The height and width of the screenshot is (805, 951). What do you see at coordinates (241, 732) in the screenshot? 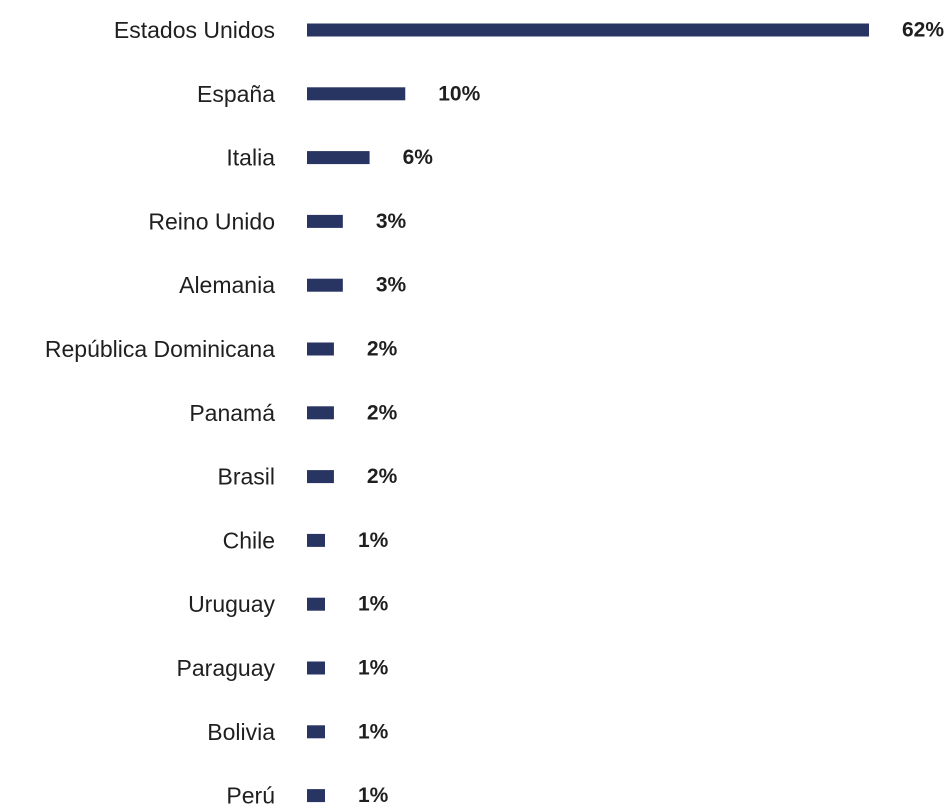
I see `category-label-bolivia: Bolivia` at bounding box center [241, 732].